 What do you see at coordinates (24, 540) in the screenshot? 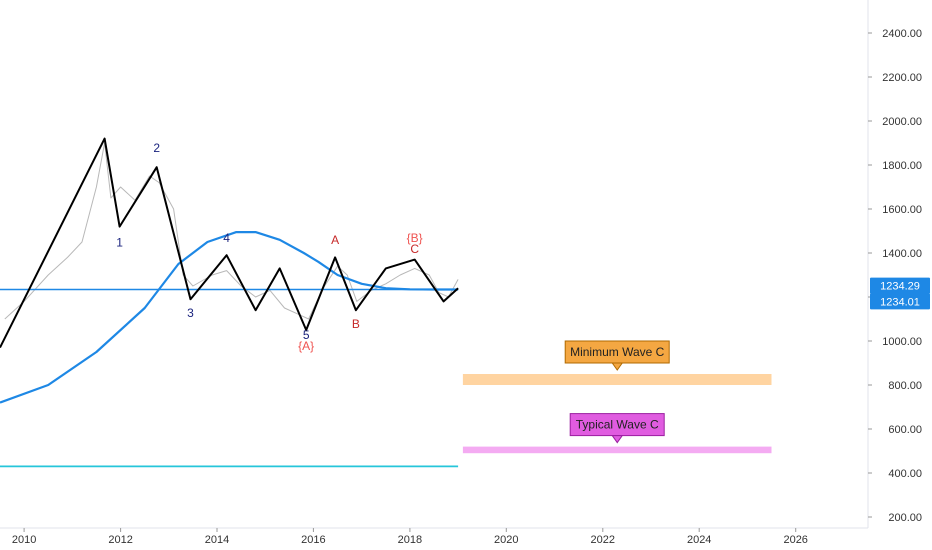
I see `x-tick-label: 2010` at bounding box center [24, 540].